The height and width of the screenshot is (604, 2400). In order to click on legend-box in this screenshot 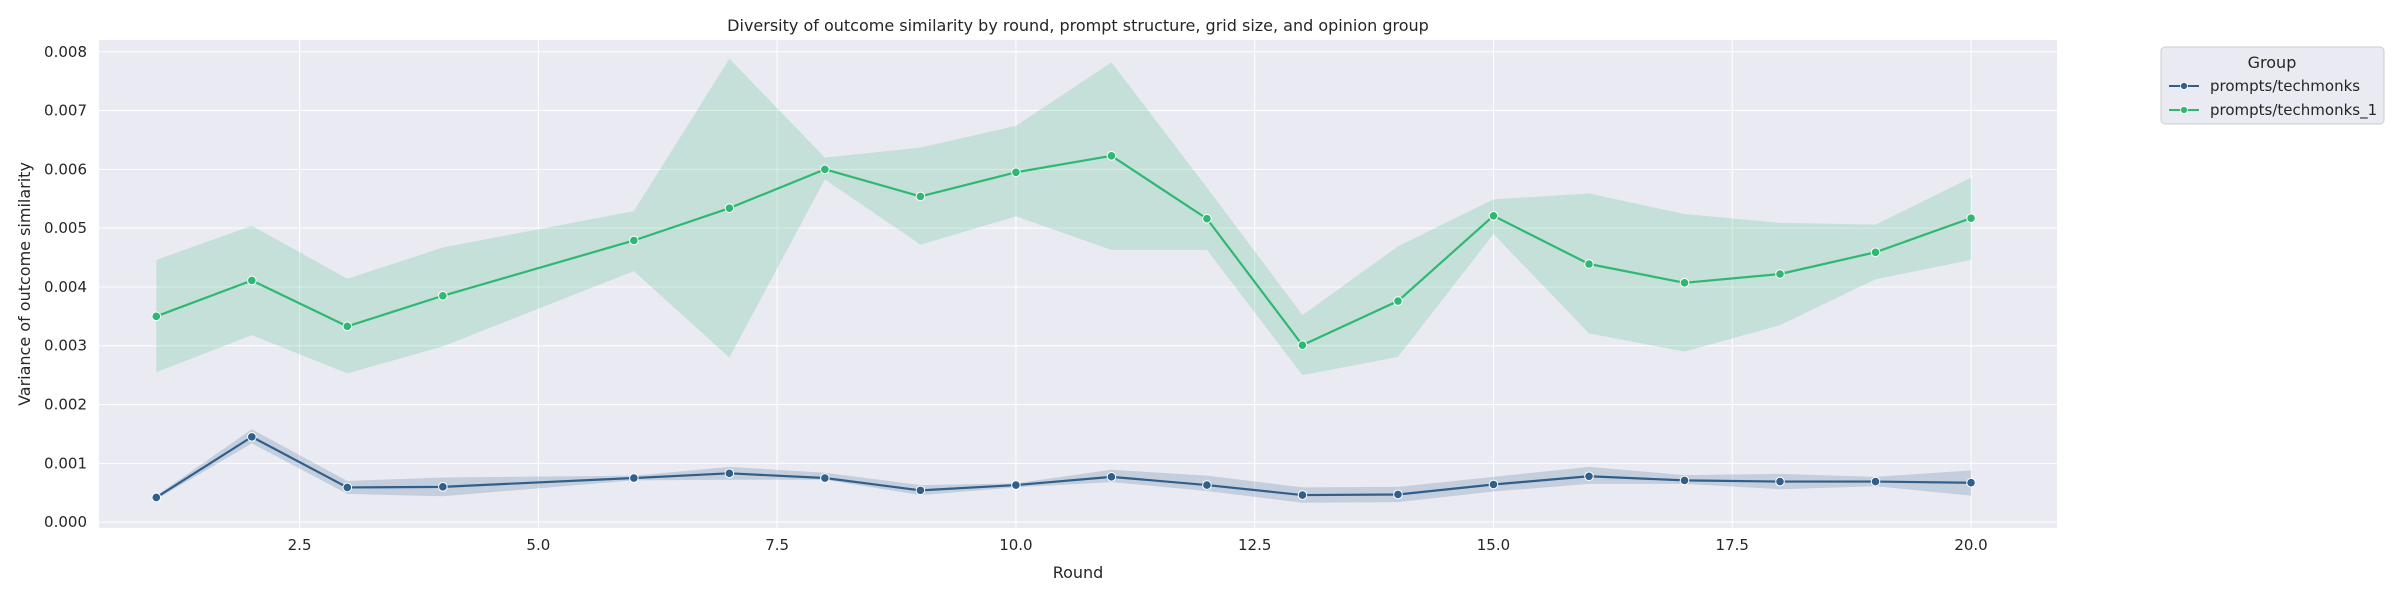, I will do `click(2272, 85)`.